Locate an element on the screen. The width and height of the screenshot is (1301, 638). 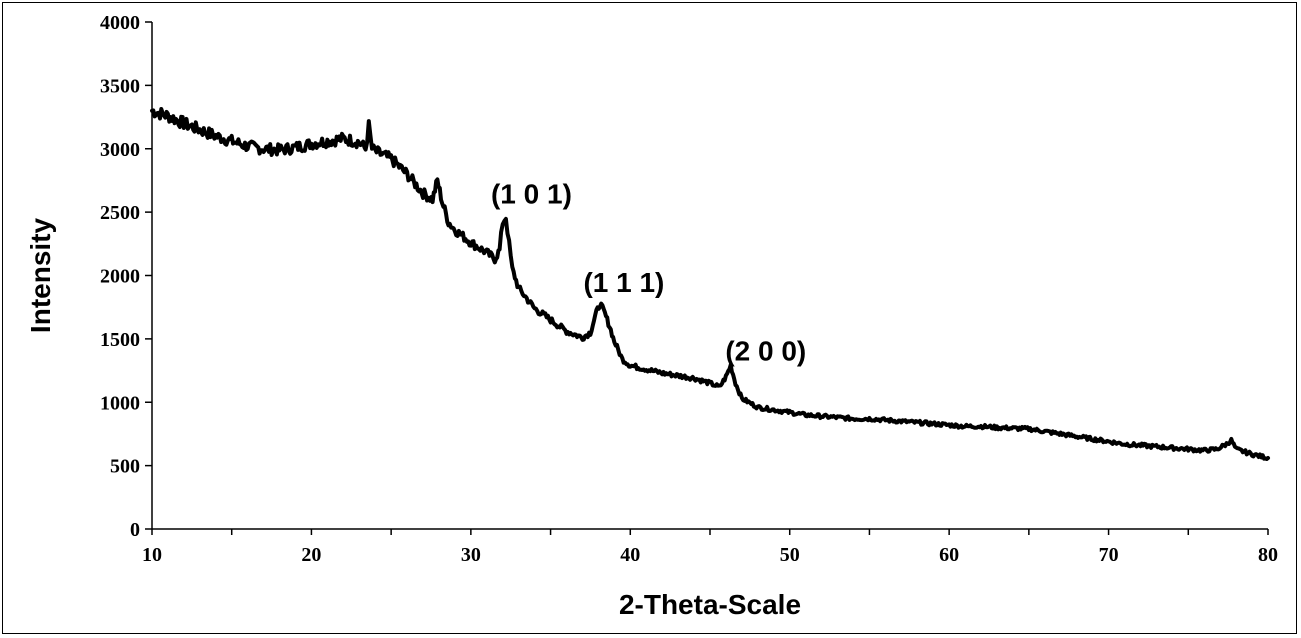
y-tick-label: 4000 is located at coordinates (120, 23).